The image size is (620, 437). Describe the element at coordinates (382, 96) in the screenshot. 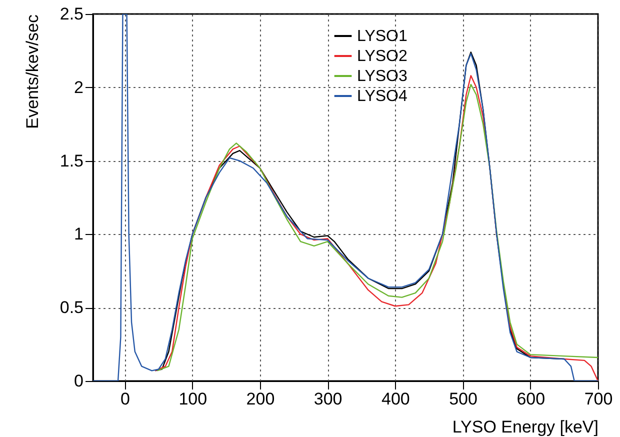

I see `legend-label: LYSO4` at that location.